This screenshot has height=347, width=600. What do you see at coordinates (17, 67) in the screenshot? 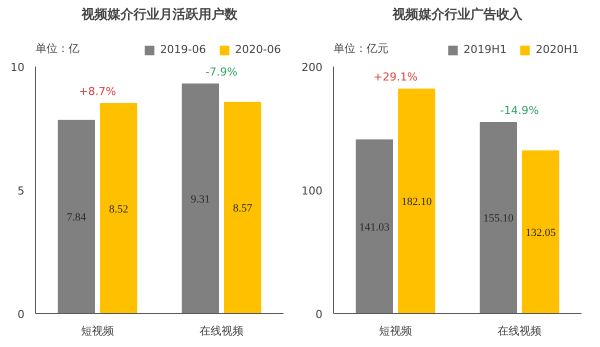
I see `y-tick-label: 10` at bounding box center [17, 67].